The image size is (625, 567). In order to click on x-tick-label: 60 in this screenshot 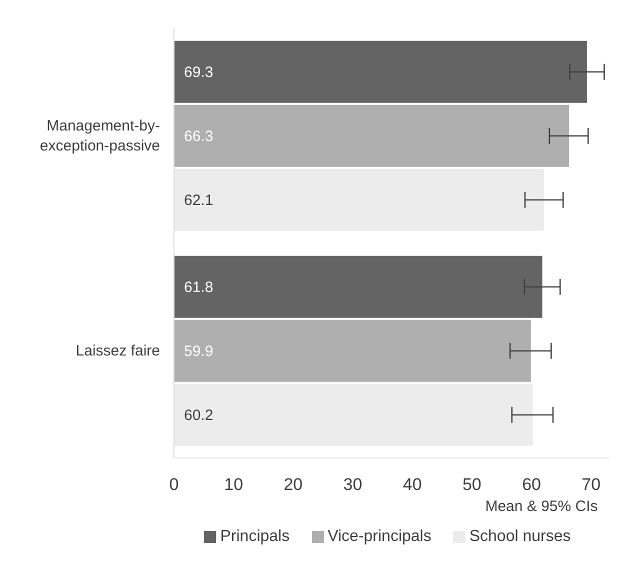, I will do `click(531, 484)`.